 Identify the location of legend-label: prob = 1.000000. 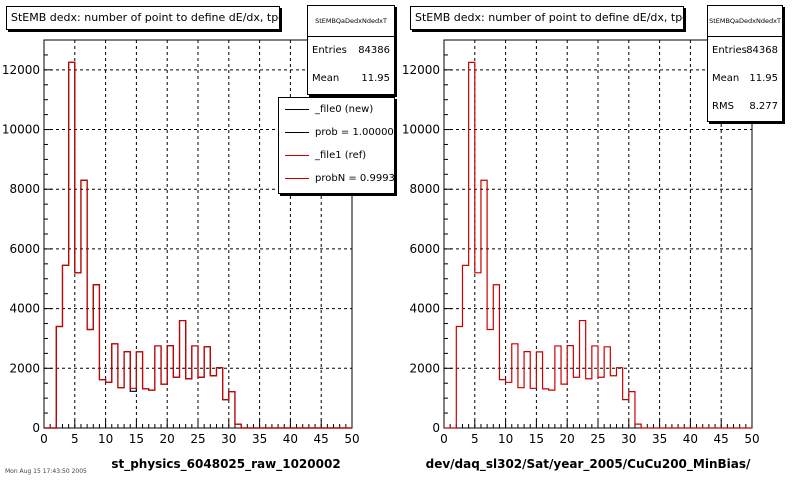
(355, 132).